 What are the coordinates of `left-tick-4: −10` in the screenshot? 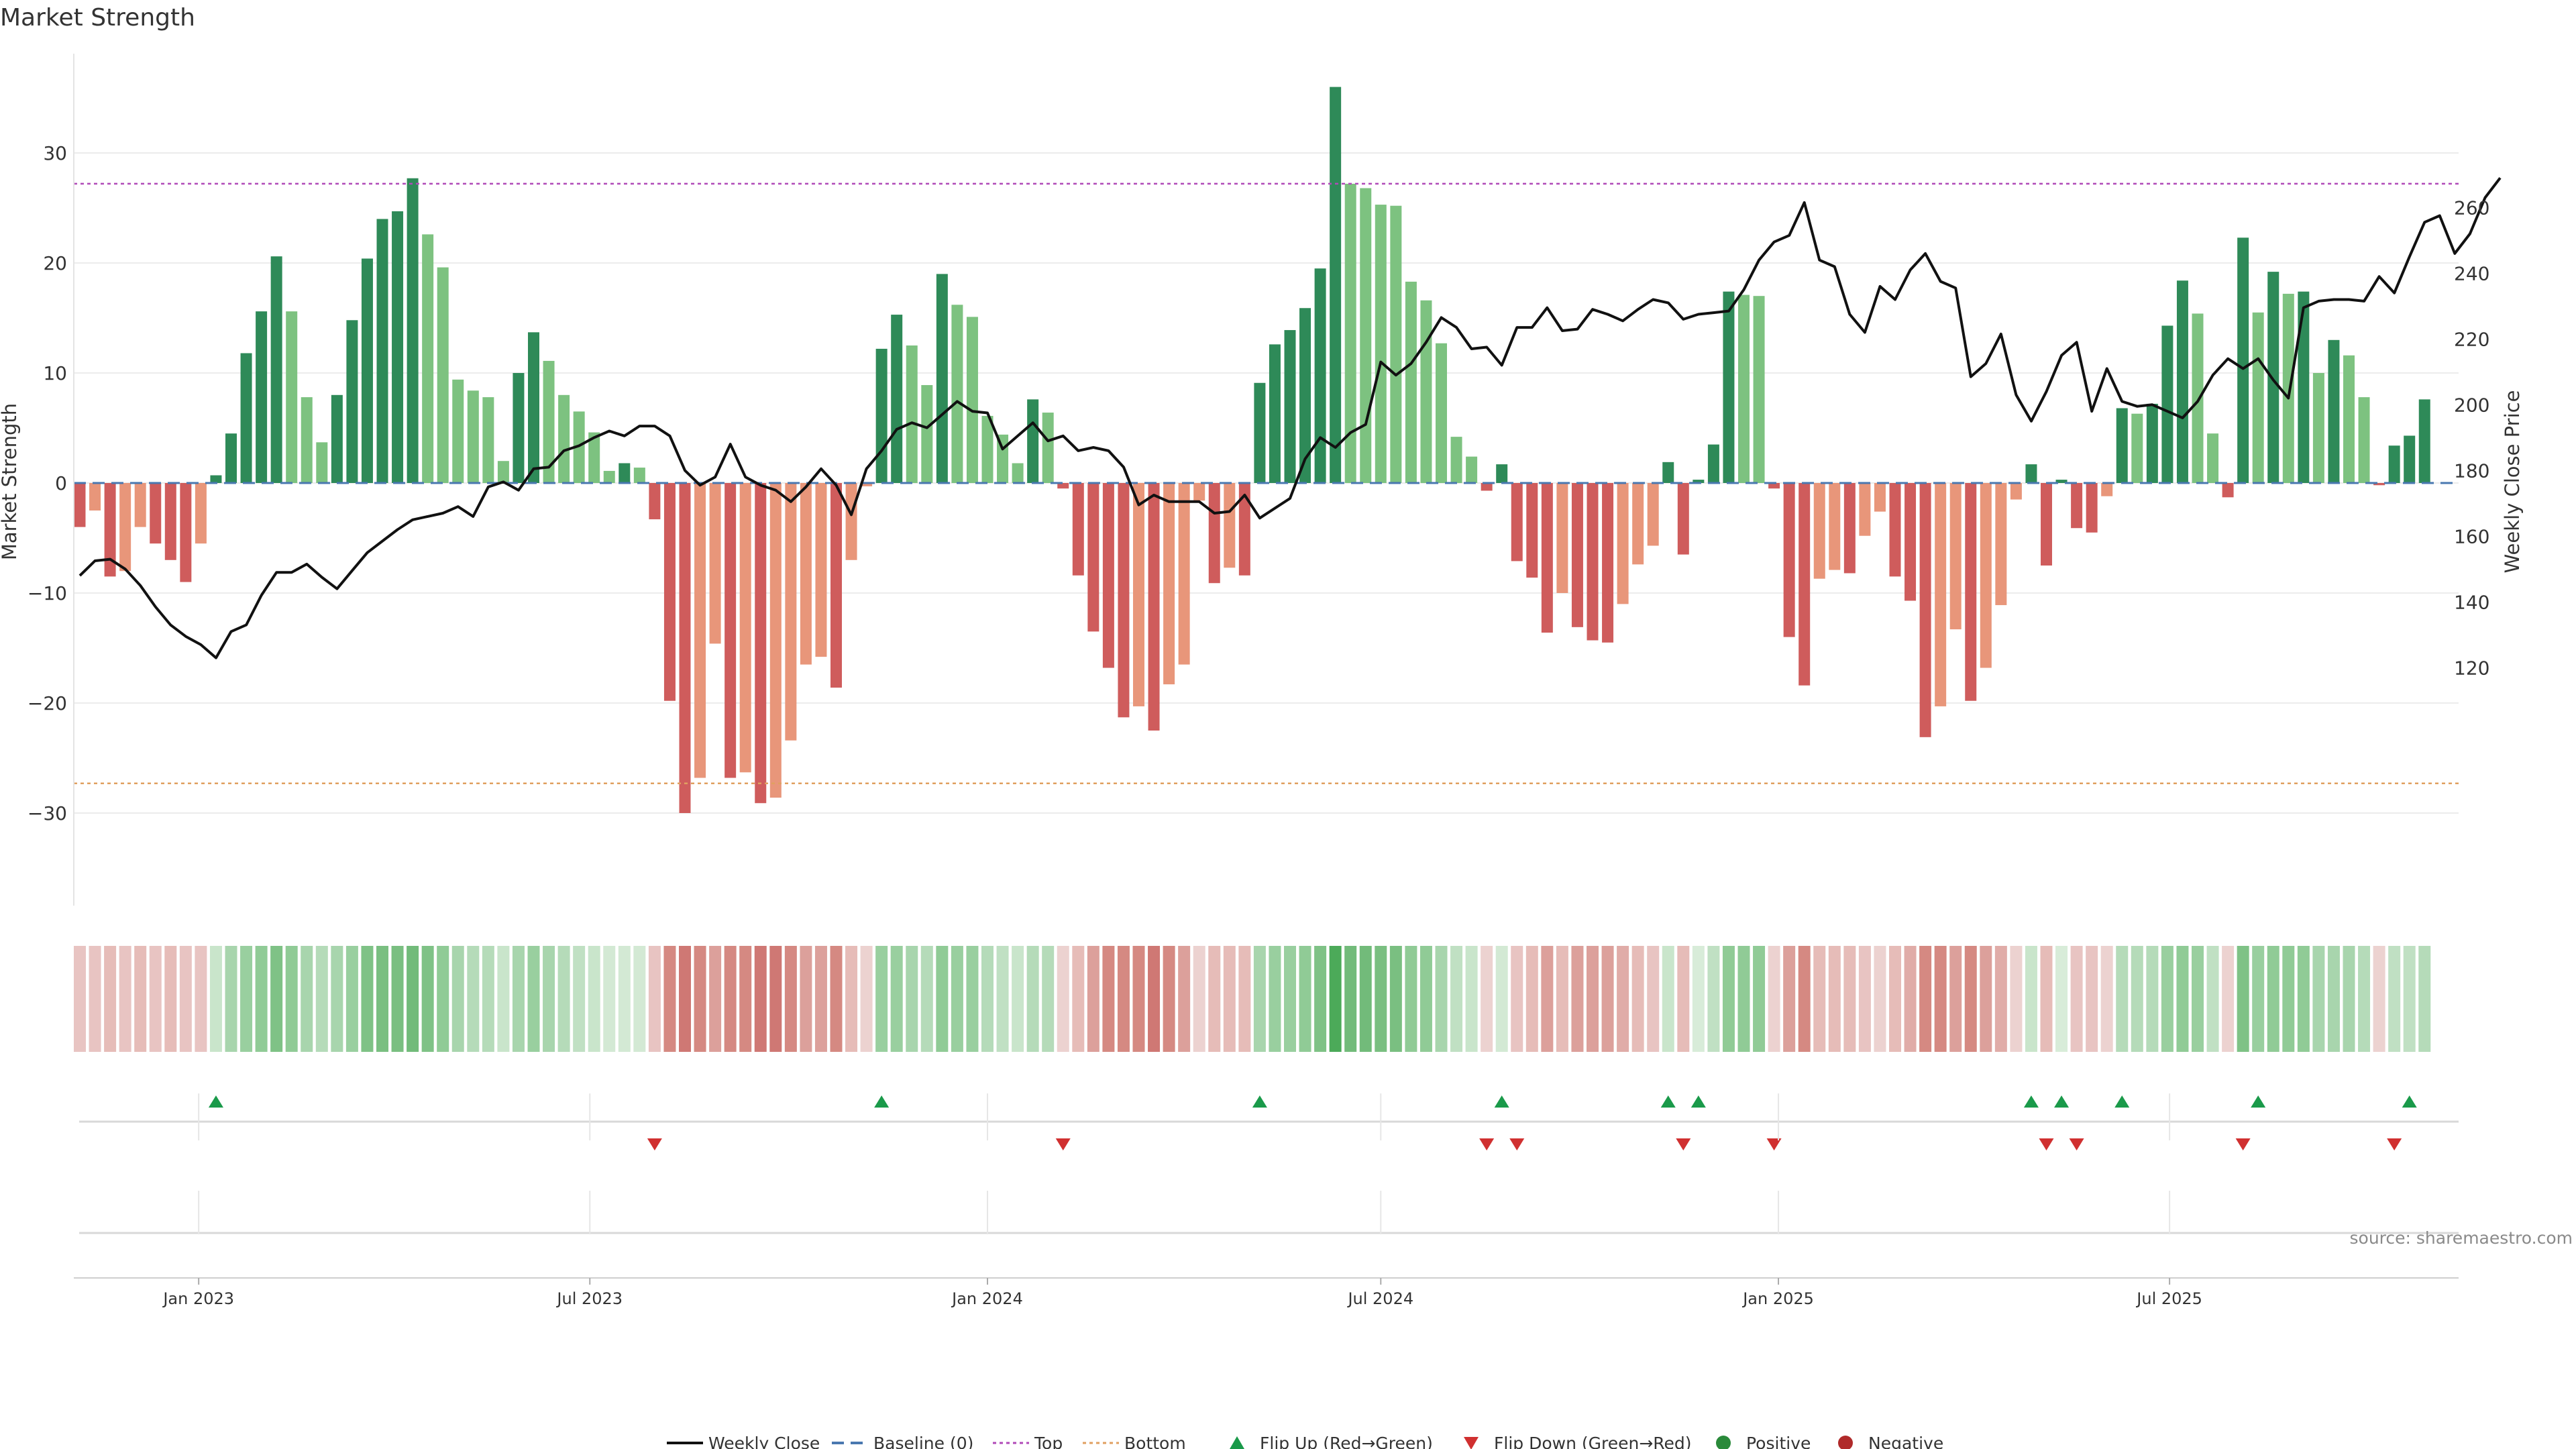 It's located at (47, 593).